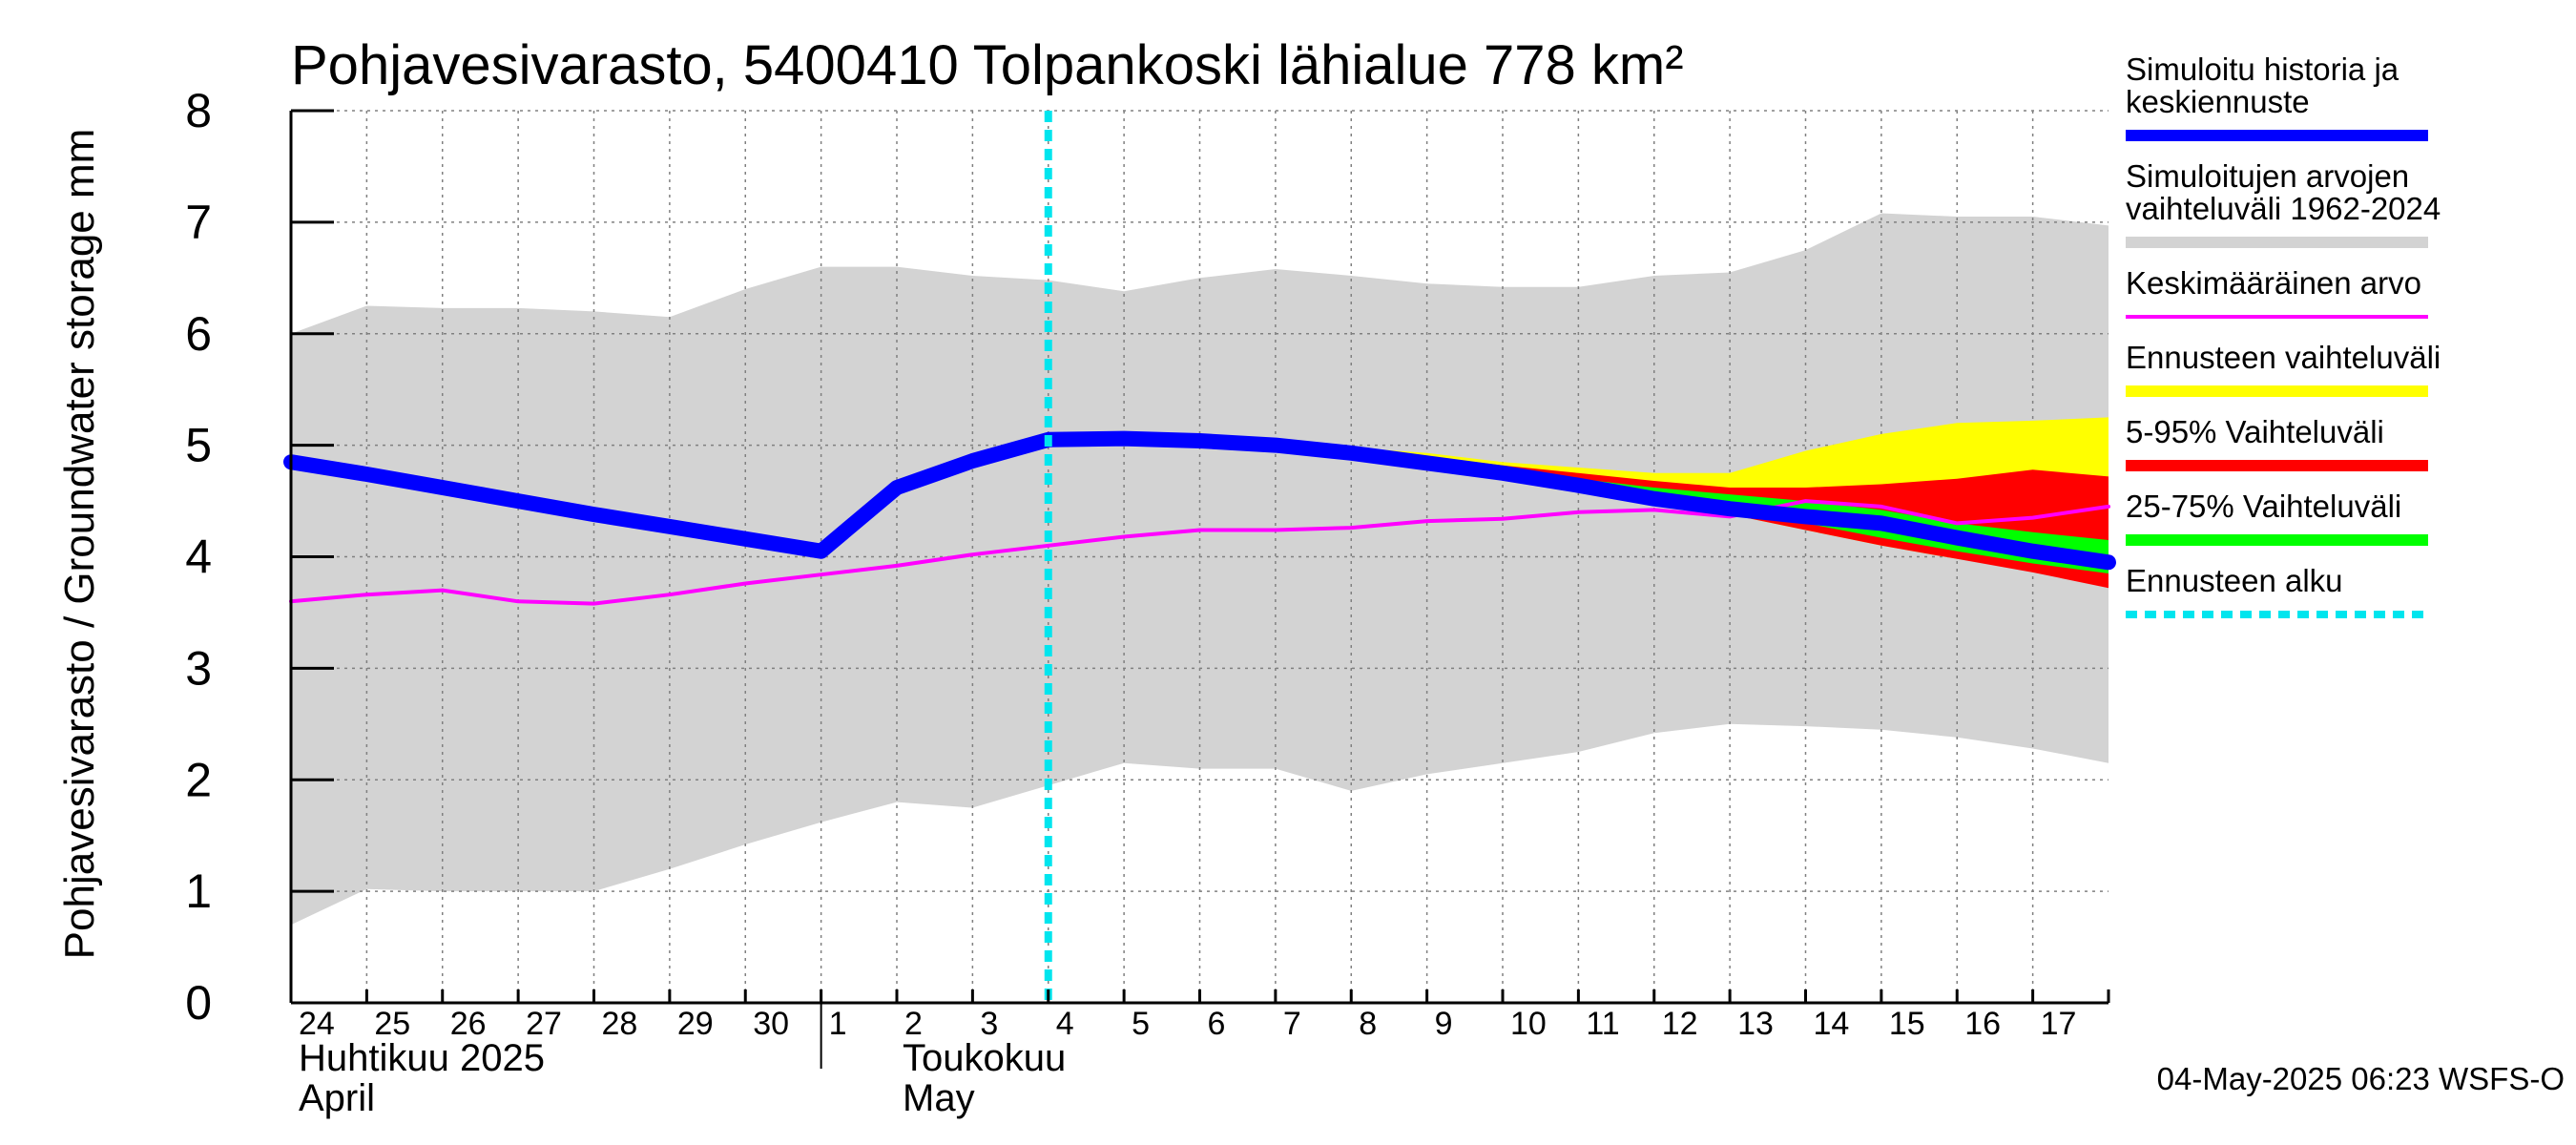 The image size is (2576, 1145). I want to click on legend-label: 5-95% Vaihteluväli, so click(2255, 431).